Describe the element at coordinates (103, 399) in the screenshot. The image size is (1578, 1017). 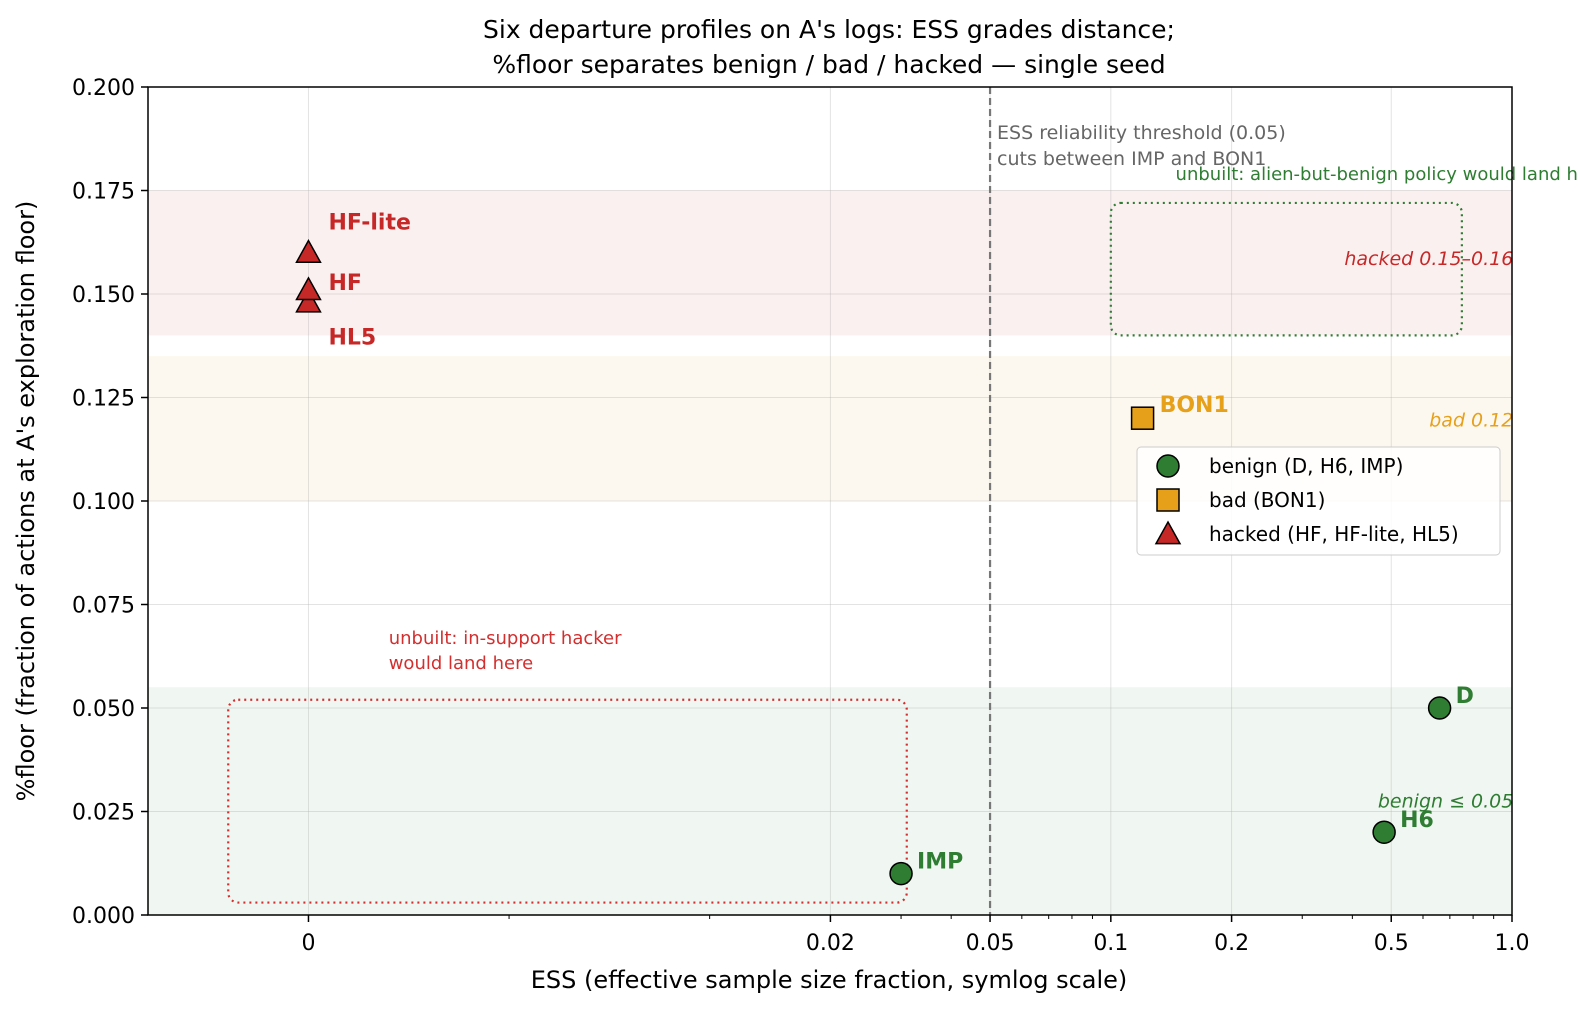
I see `y-tick-label: 0.125` at that location.